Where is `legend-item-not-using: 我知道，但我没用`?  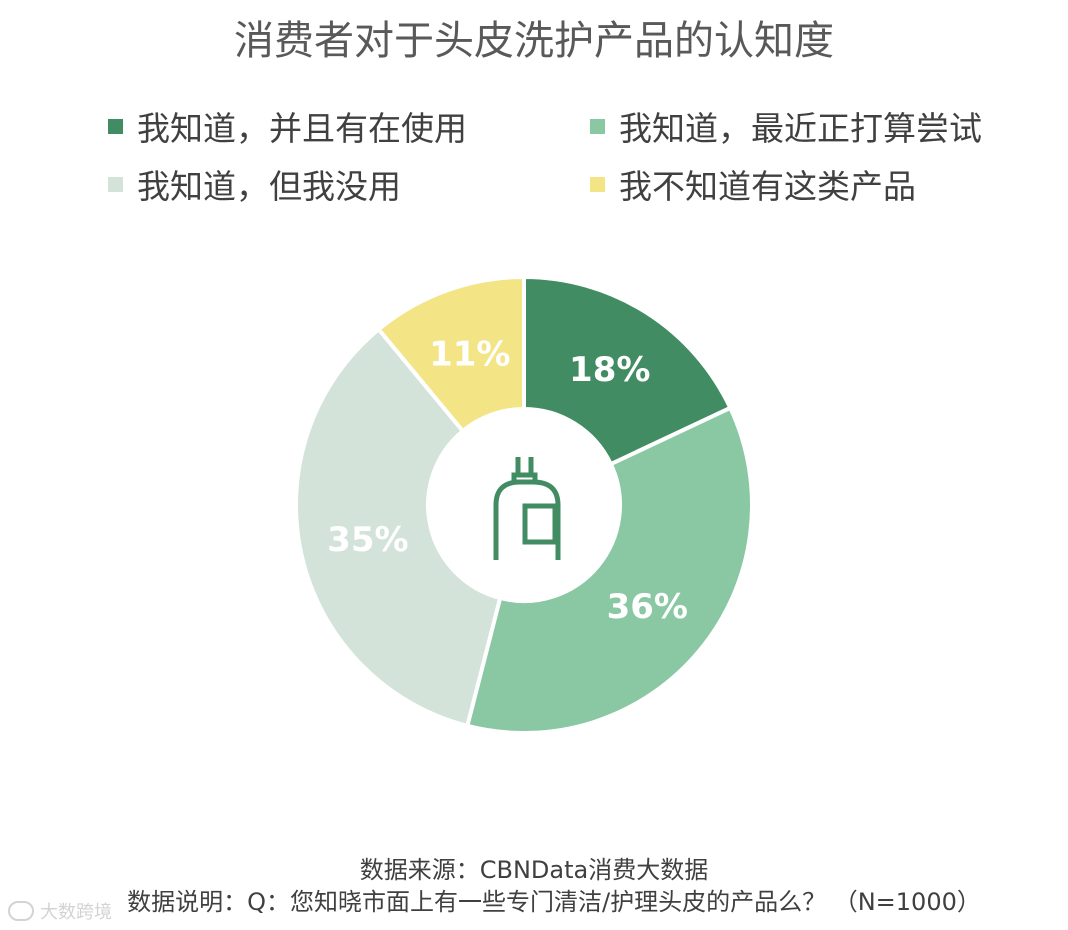
legend-item-not-using: 我知道，但我没用 is located at coordinates (254, 184).